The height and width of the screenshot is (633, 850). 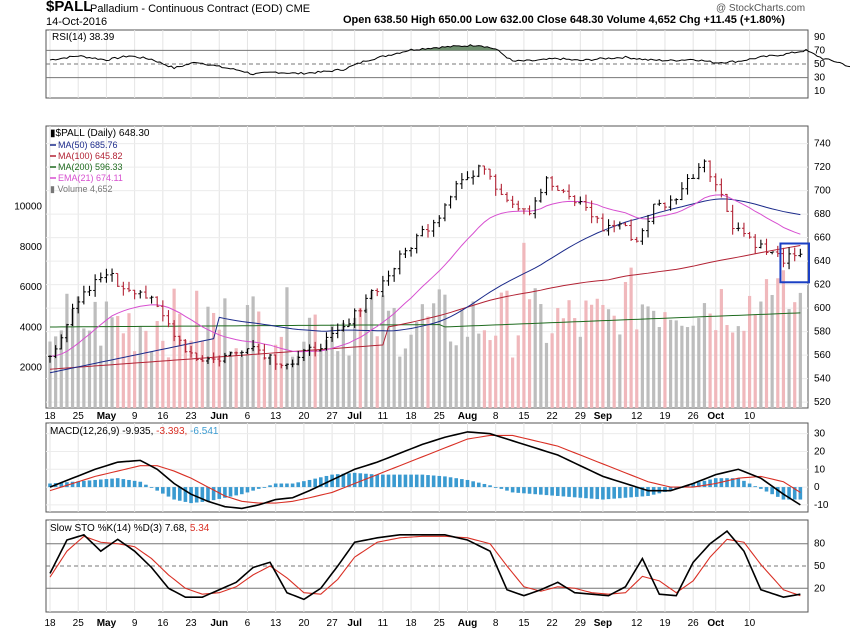 I want to click on x-tick-label: Jun, so click(x=219, y=416).